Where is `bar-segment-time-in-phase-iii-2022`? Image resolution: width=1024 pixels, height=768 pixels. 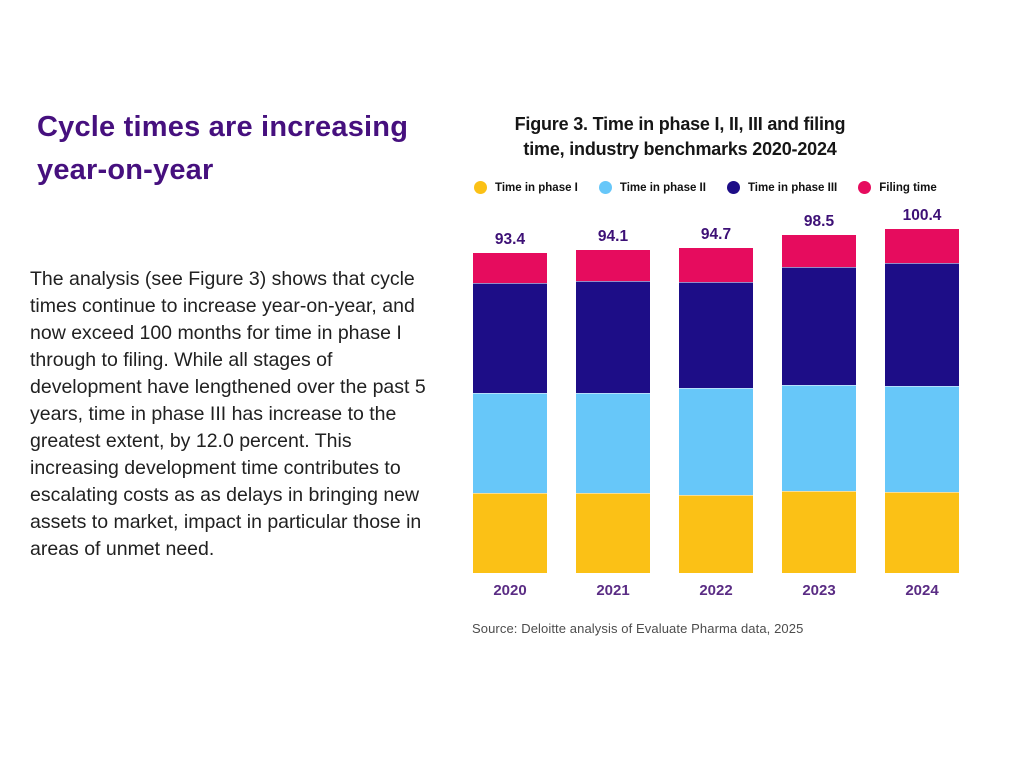 bar-segment-time-in-phase-iii-2022 is located at coordinates (716, 334).